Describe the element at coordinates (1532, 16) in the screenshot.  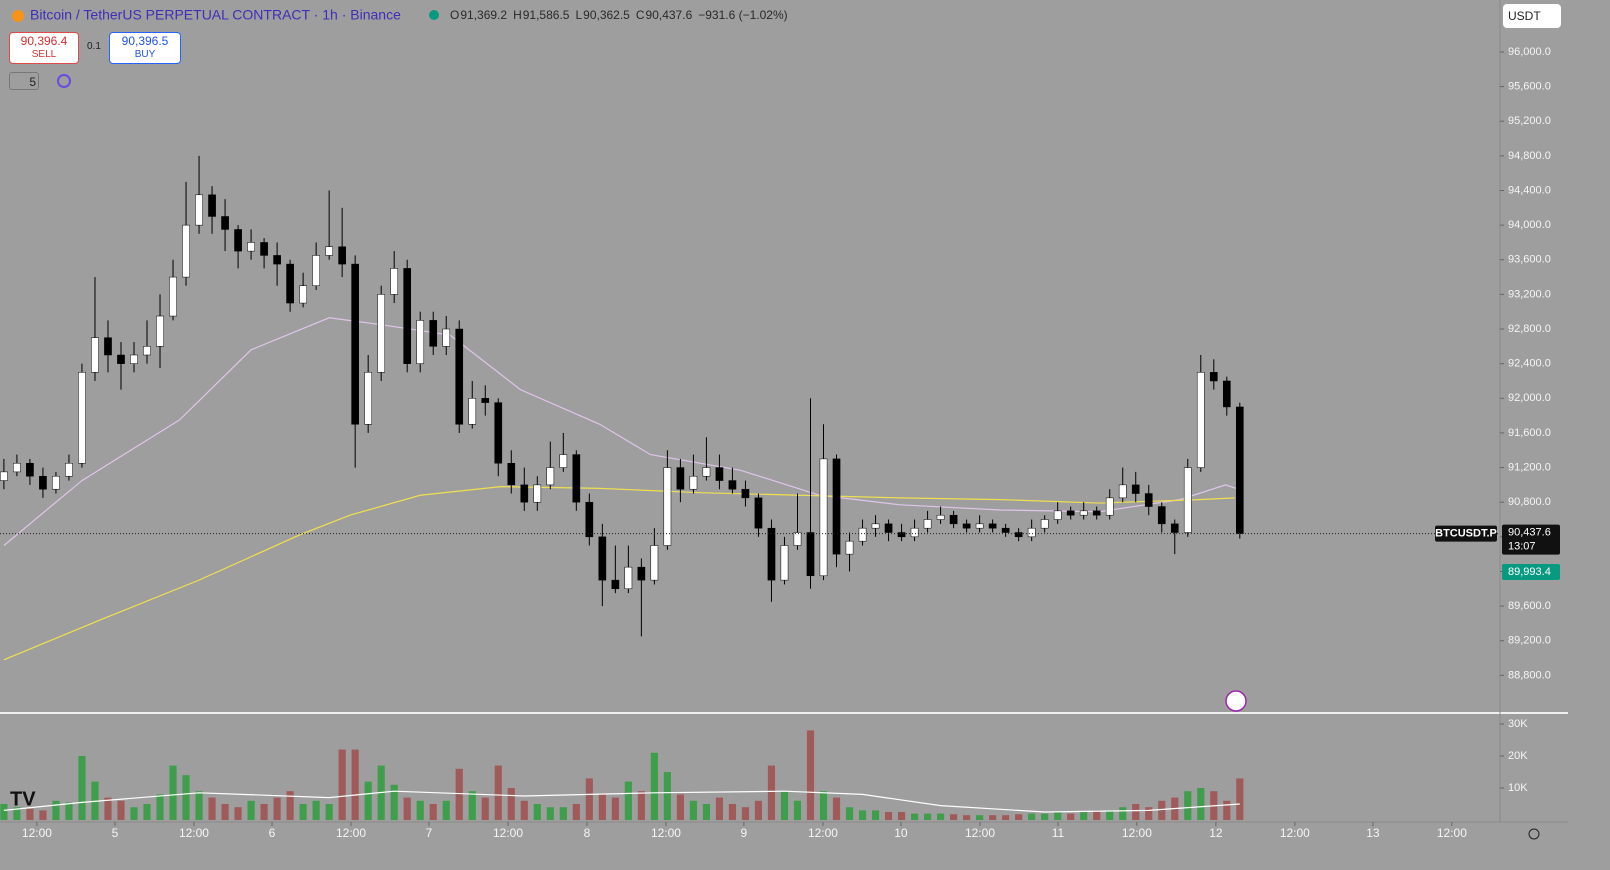
I see `currency-select: USDT` at that location.